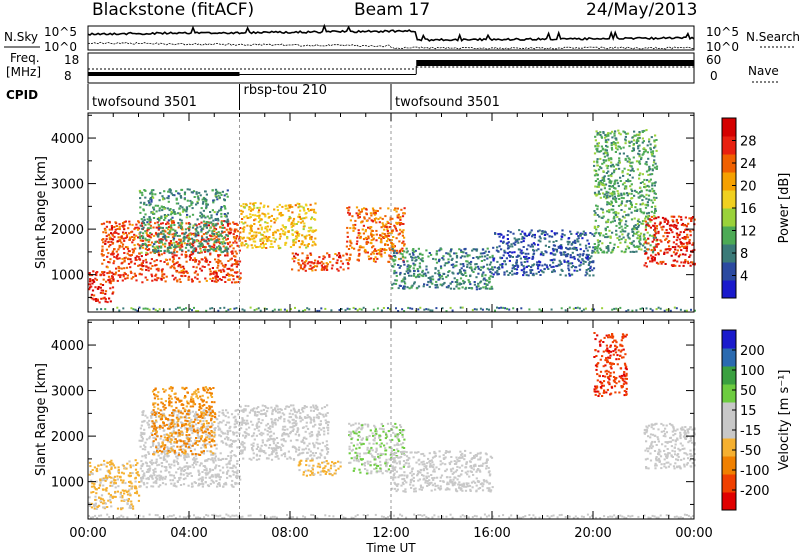 The width and height of the screenshot is (800, 554). Describe the element at coordinates (714, 76) in the screenshot. I see `nave-tick-label: 0` at that location.